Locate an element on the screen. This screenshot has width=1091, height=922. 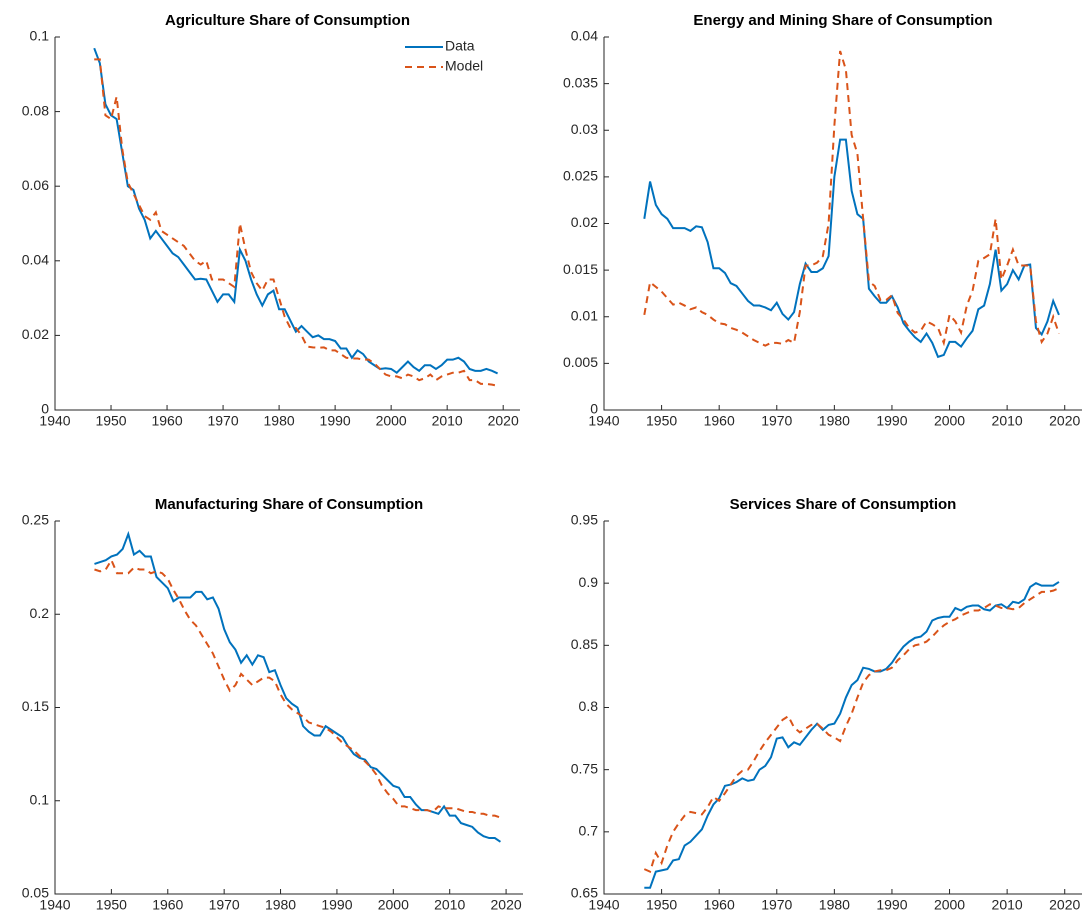
y-tick-label: 0.15 is located at coordinates (35, 706).